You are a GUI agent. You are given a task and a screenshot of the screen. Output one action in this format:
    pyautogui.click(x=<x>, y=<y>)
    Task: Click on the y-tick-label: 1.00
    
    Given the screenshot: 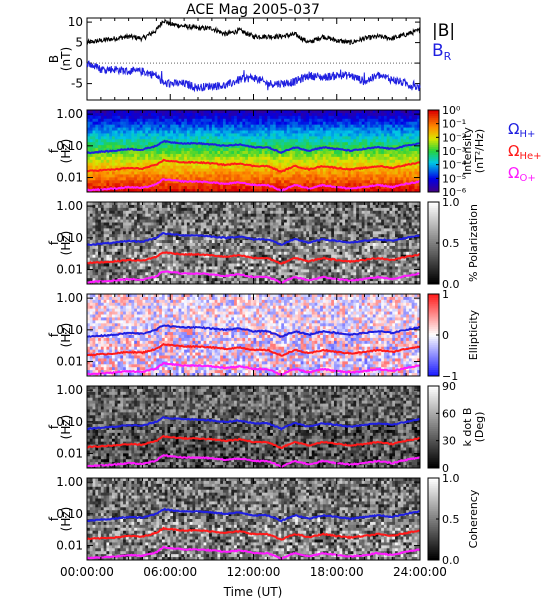 What is the action you would take?
    pyautogui.click(x=69, y=114)
    